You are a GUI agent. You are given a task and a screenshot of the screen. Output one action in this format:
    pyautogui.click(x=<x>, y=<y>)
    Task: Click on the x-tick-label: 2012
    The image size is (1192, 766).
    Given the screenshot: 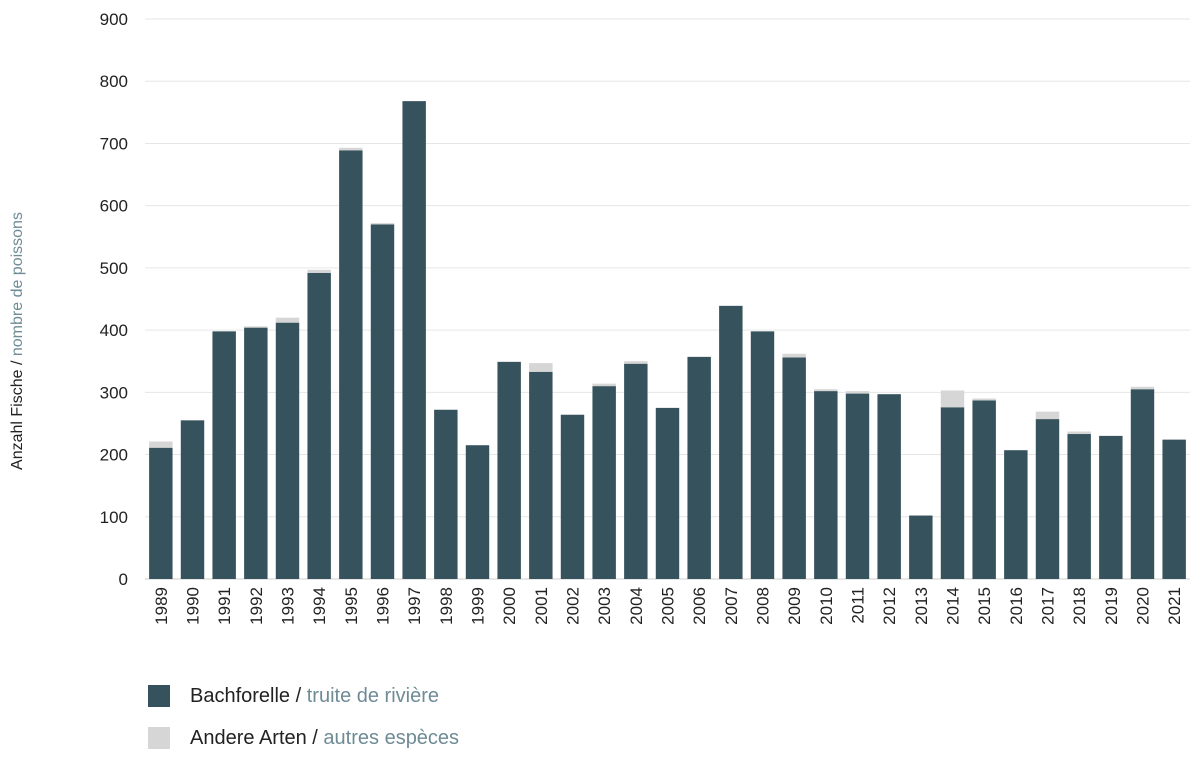 What is the action you would take?
    pyautogui.click(x=889, y=606)
    